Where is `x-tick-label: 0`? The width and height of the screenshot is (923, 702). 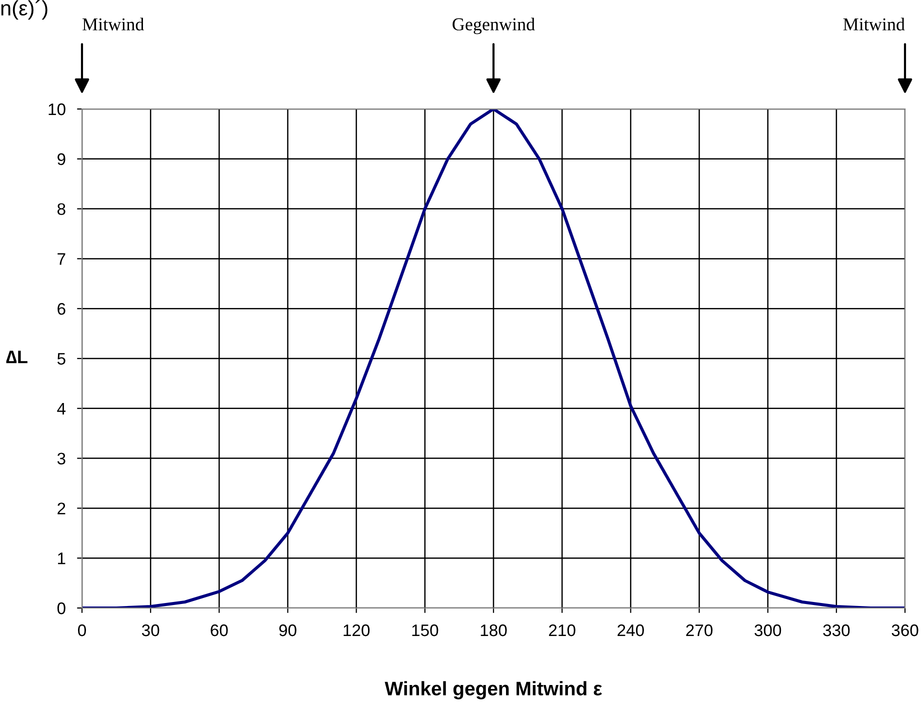
x-tick-label: 0 is located at coordinates (82, 630).